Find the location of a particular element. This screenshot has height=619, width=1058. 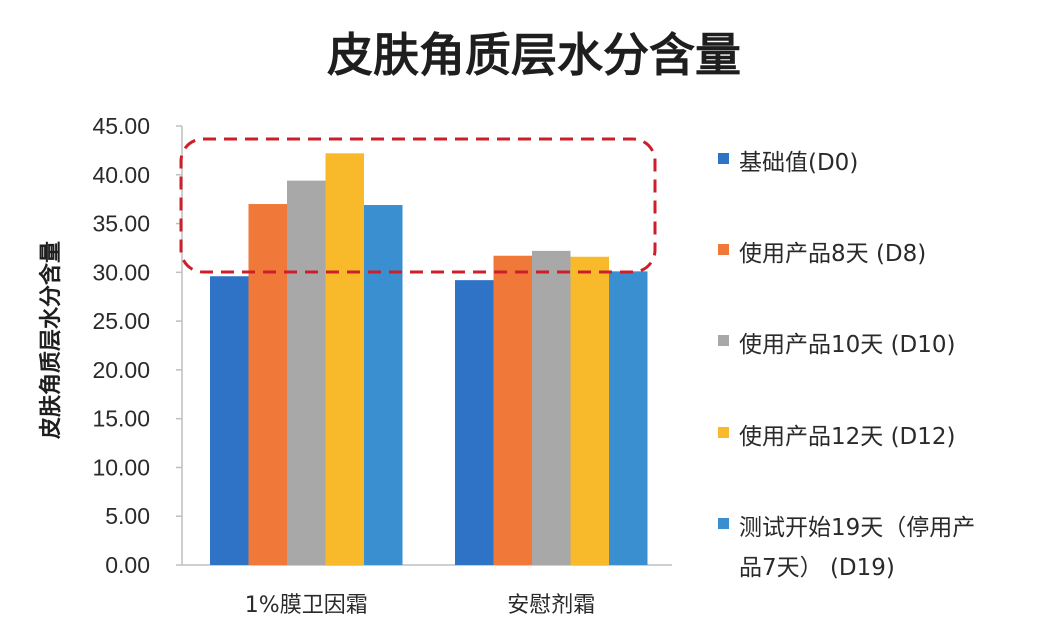

chart-title: 皮肤角质层水分含量 is located at coordinates (534, 55).